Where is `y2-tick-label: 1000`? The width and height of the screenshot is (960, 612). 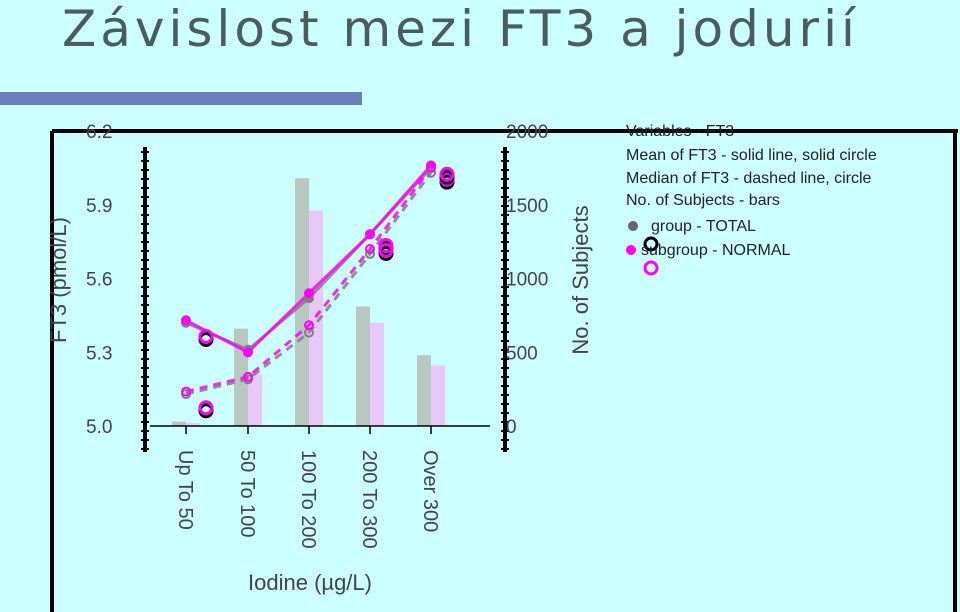 y2-tick-label: 1000 is located at coordinates (527, 280).